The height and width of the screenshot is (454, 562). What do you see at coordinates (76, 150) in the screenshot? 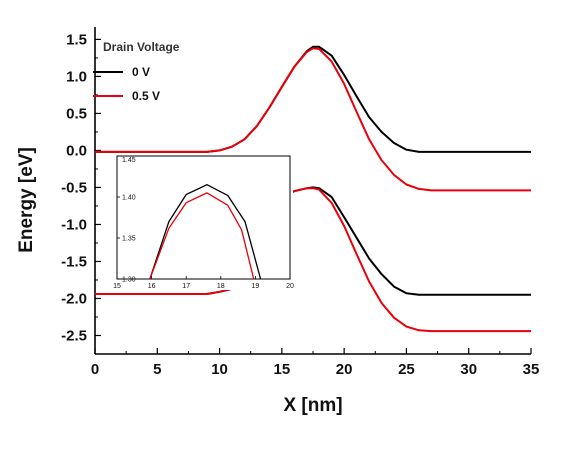
I see `y-tick-label: 0.0` at bounding box center [76, 150].